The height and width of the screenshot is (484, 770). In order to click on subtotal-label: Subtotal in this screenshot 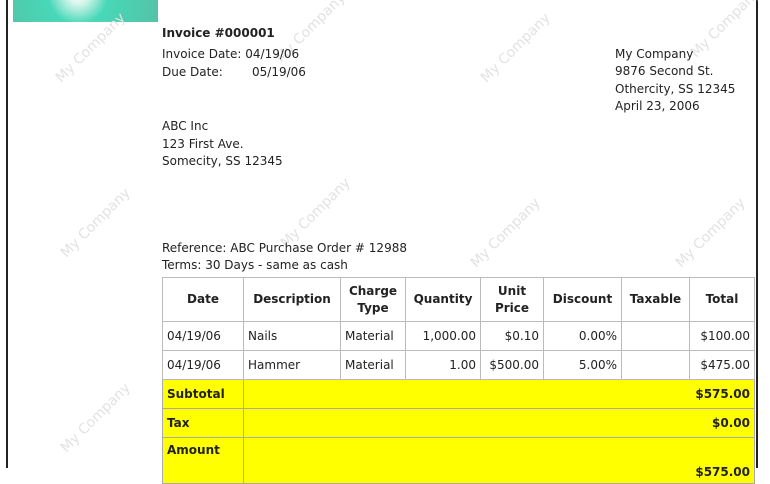, I will do `click(203, 394)`.